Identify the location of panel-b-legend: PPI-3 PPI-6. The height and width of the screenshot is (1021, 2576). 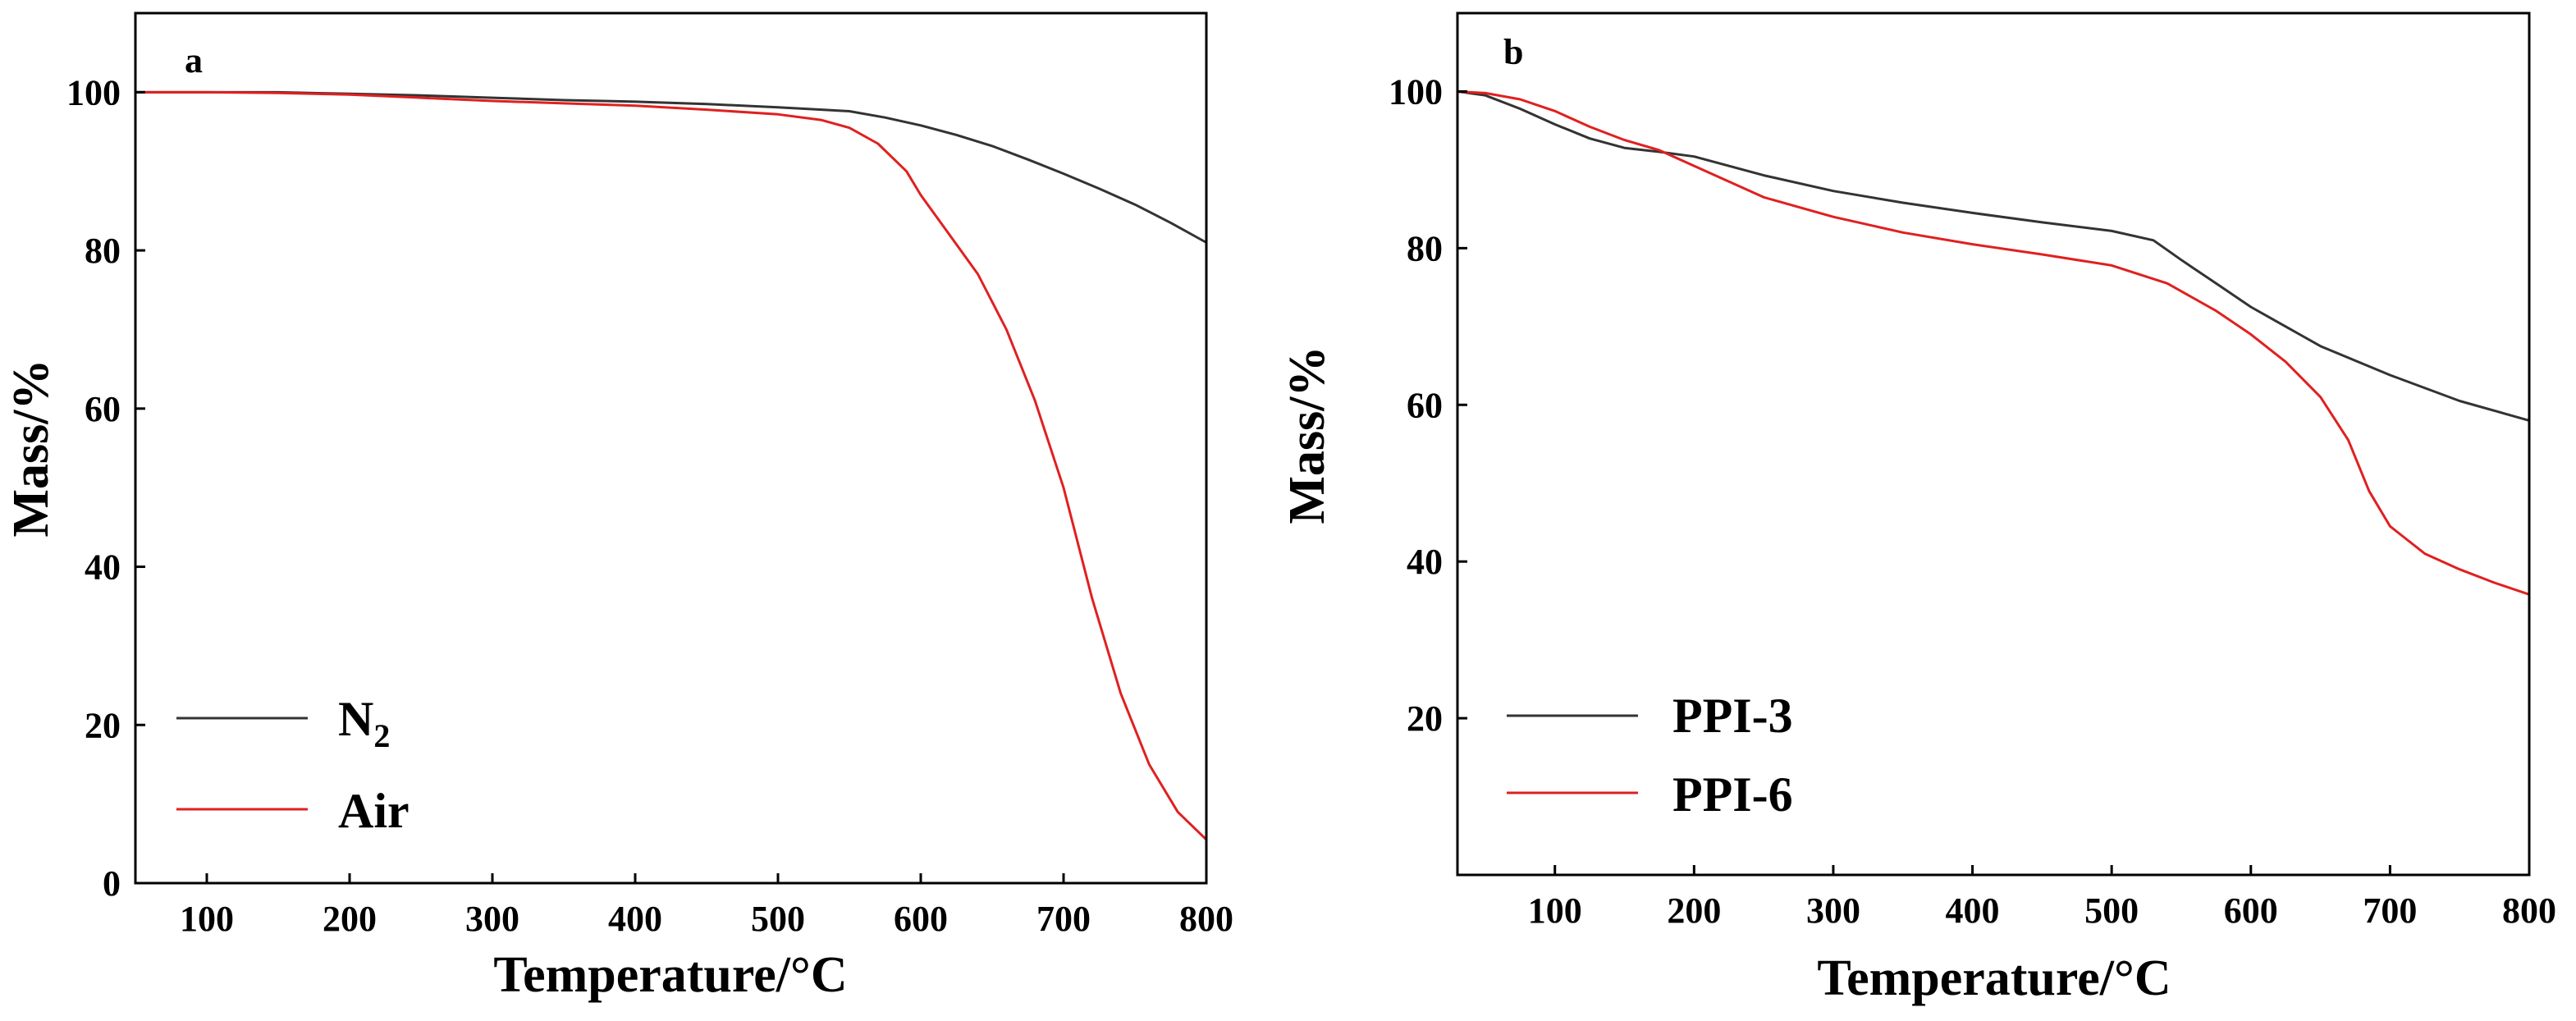
(1650, 755).